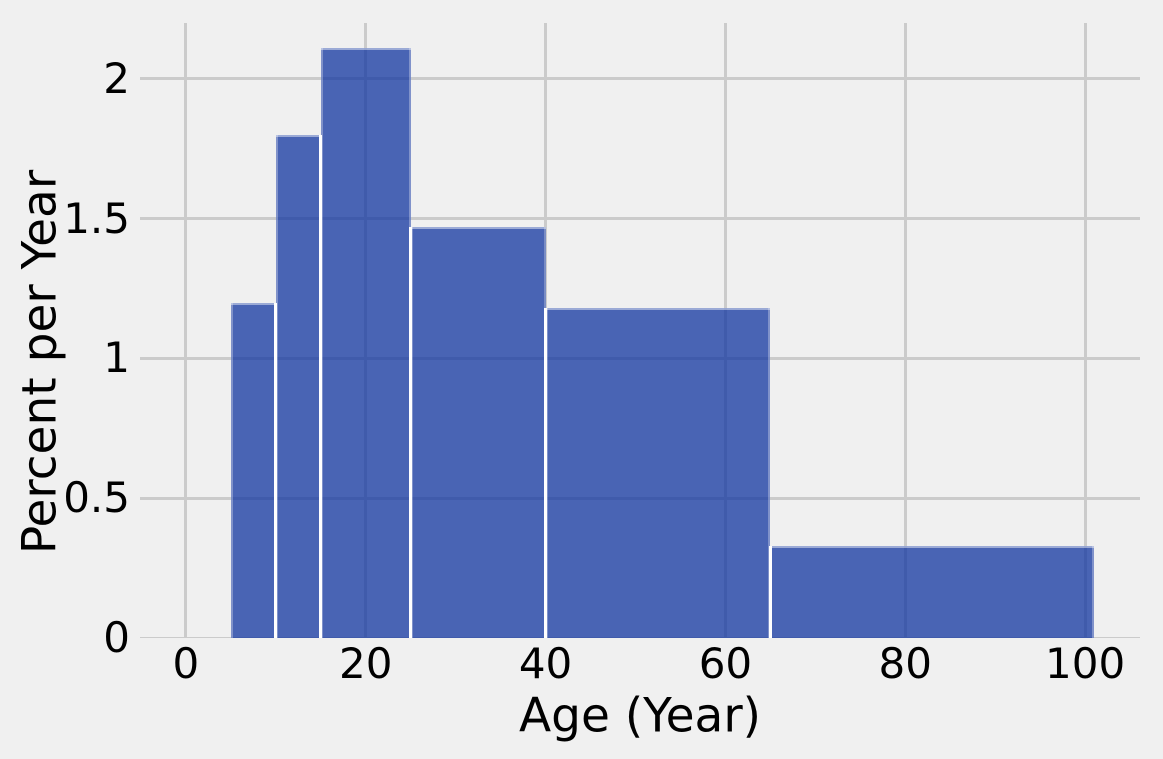 Image resolution: width=1163 pixels, height=759 pixels. I want to click on y-tick-label: 1, so click(116, 358).